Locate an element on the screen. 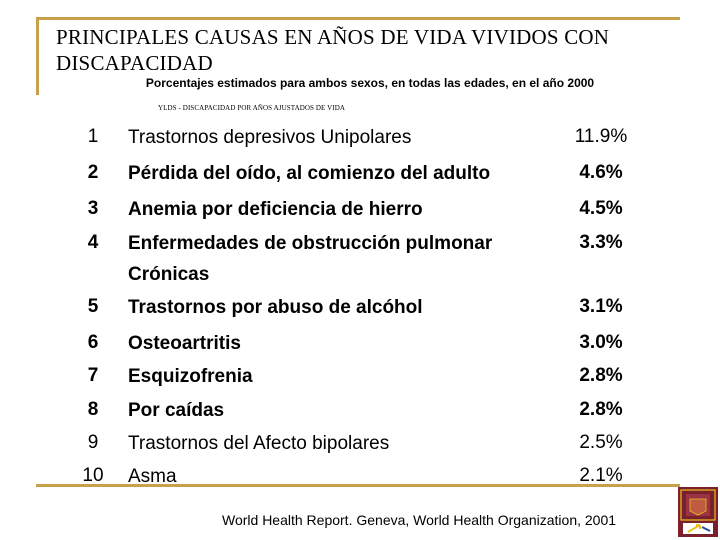  cause-name: Anemia por deficiencia de hierro is located at coordinates (275, 209).